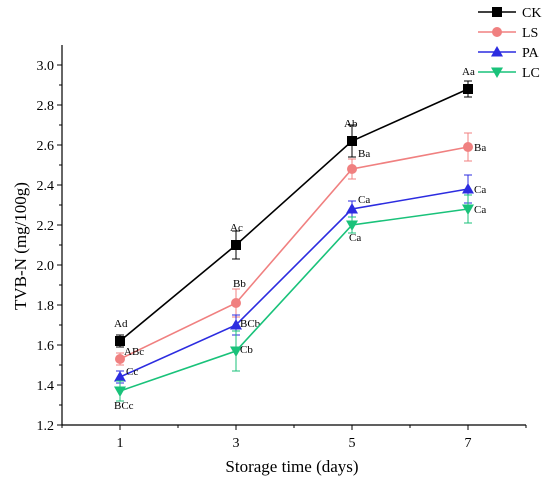 The height and width of the screenshot is (487, 550). Describe the element at coordinates (508, 33) in the screenshot. I see `legend-item-ls: LS` at that location.